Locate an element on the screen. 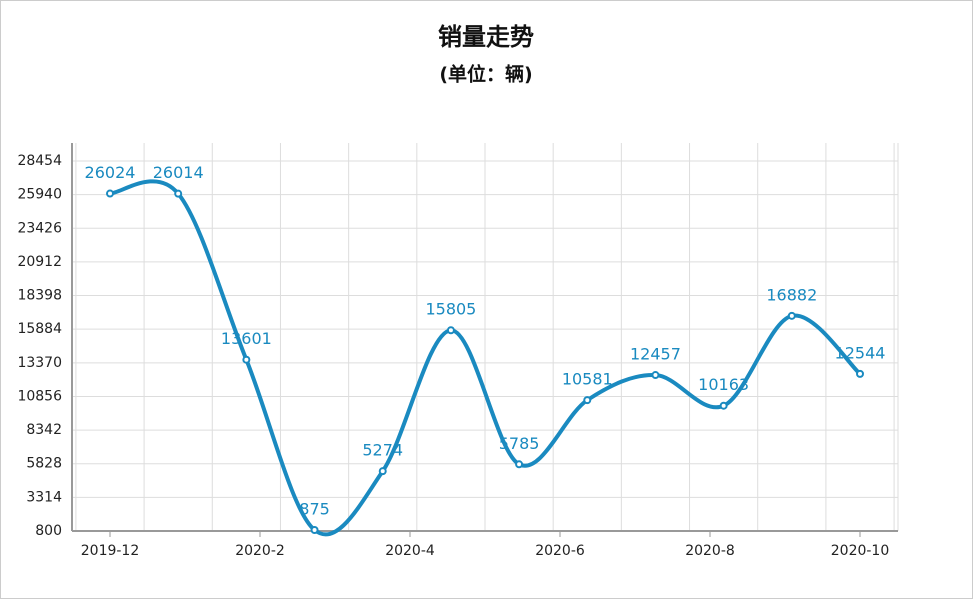 This screenshot has width=973, height=601. value-label: 15805 is located at coordinates (450, 309).